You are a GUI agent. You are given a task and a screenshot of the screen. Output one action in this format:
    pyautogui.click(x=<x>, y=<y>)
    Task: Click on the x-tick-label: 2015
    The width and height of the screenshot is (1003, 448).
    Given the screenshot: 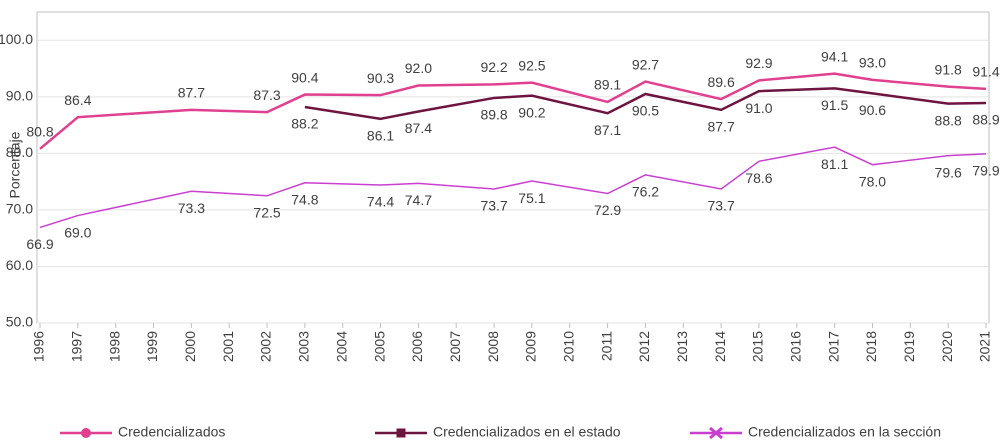 What is the action you would take?
    pyautogui.click(x=758, y=346)
    